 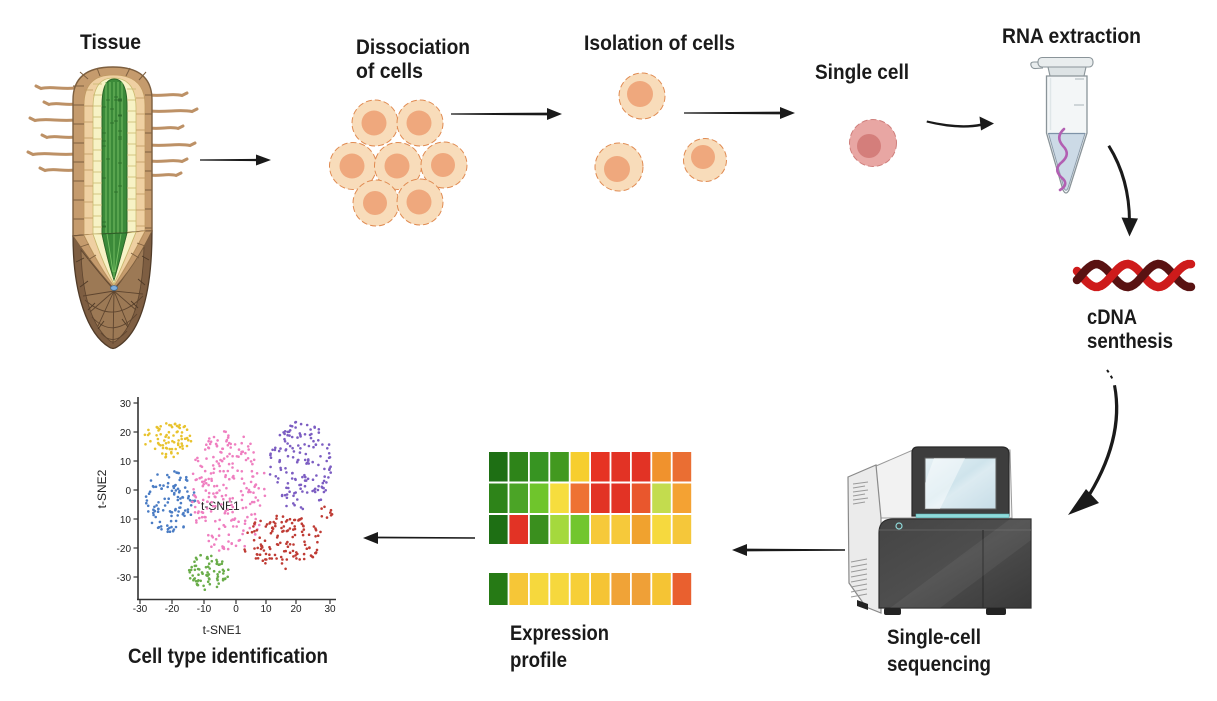 I want to click on svg-text: cDNA, so click(x=1112, y=317).